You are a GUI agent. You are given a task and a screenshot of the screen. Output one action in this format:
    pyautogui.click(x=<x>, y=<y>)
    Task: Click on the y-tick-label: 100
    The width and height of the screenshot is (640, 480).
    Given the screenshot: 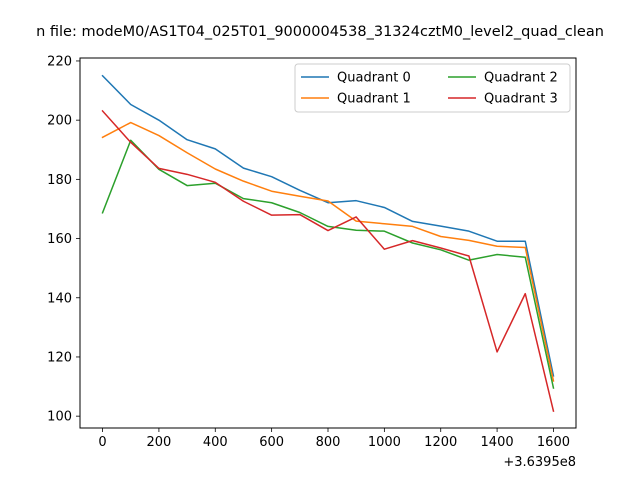 What is the action you would take?
    pyautogui.click(x=59, y=417)
    